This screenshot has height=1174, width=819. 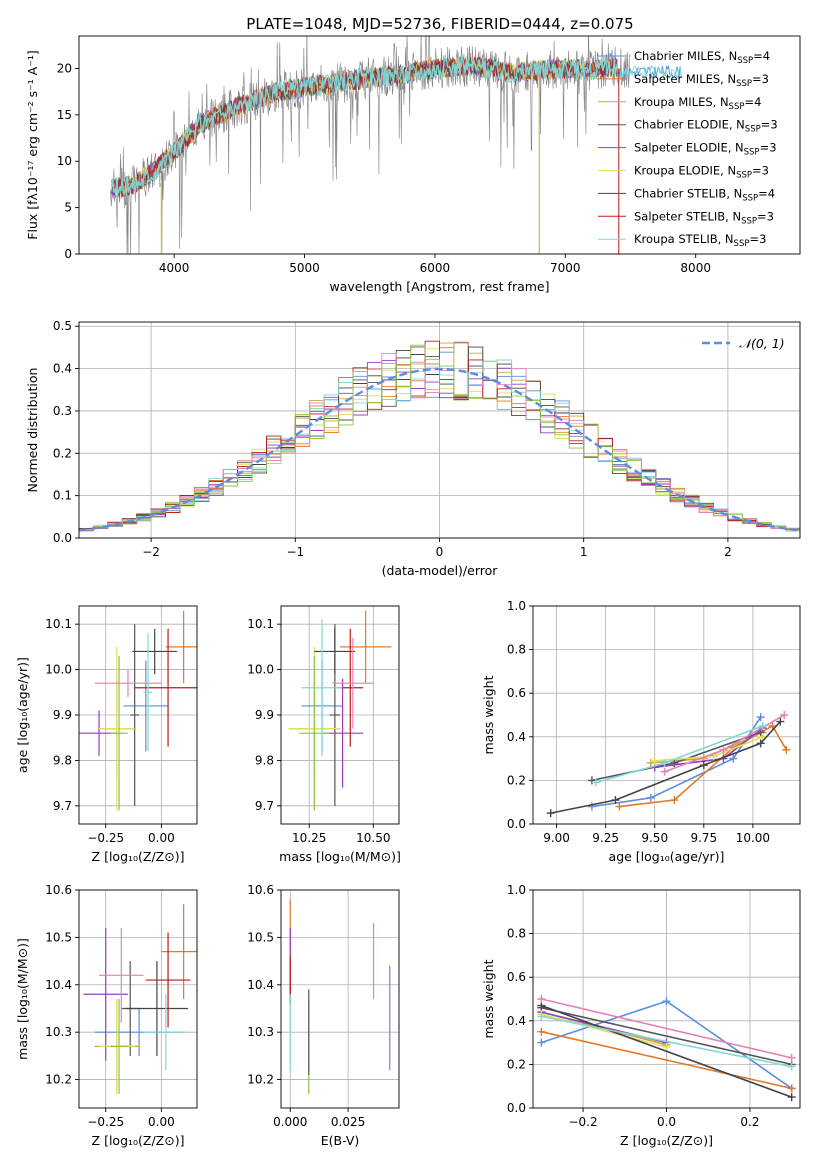 What do you see at coordinates (58, 890) in the screenshot?
I see `y-tick-label: 10.6` at bounding box center [58, 890].